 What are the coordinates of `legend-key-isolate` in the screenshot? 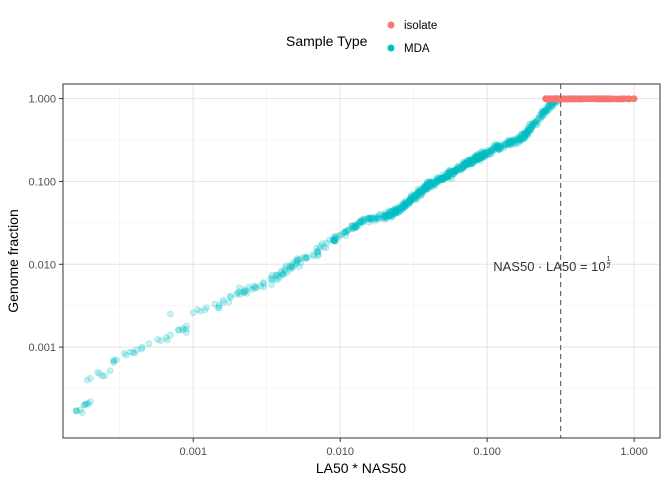 It's located at (391, 25).